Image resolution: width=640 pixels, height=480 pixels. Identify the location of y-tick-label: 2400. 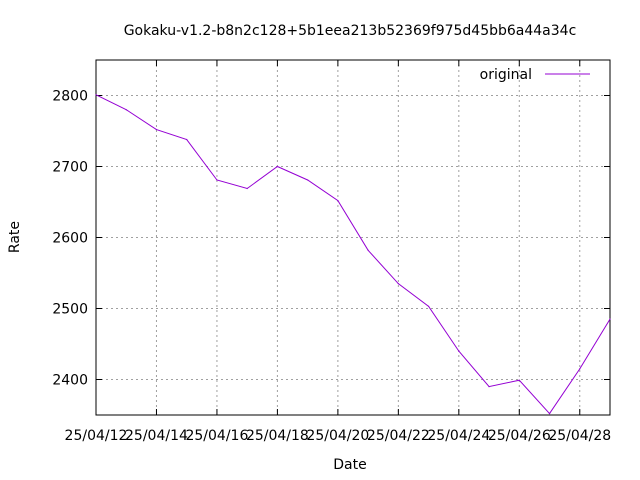
(70, 381).